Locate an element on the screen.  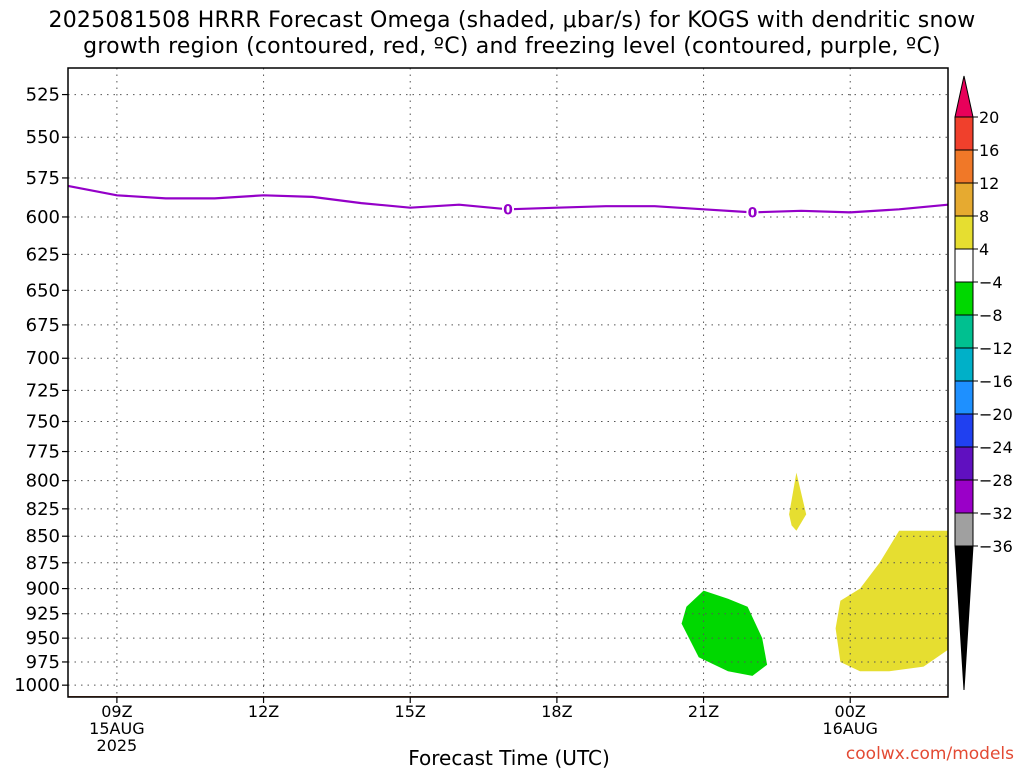
y-tick-label-825: 825 is located at coordinates (43, 509).